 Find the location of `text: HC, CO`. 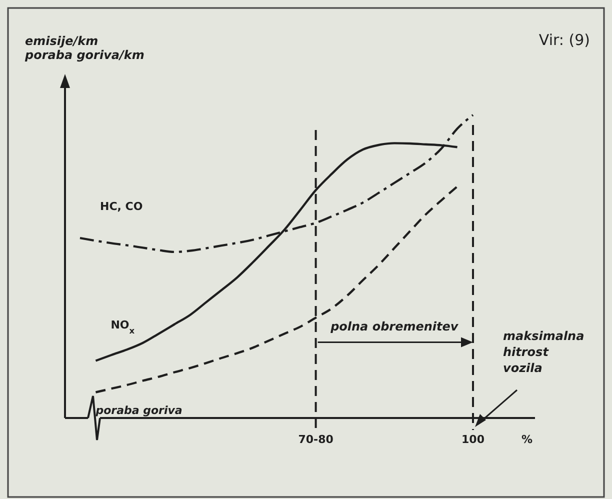

text: HC, CO is located at coordinates (121, 207).